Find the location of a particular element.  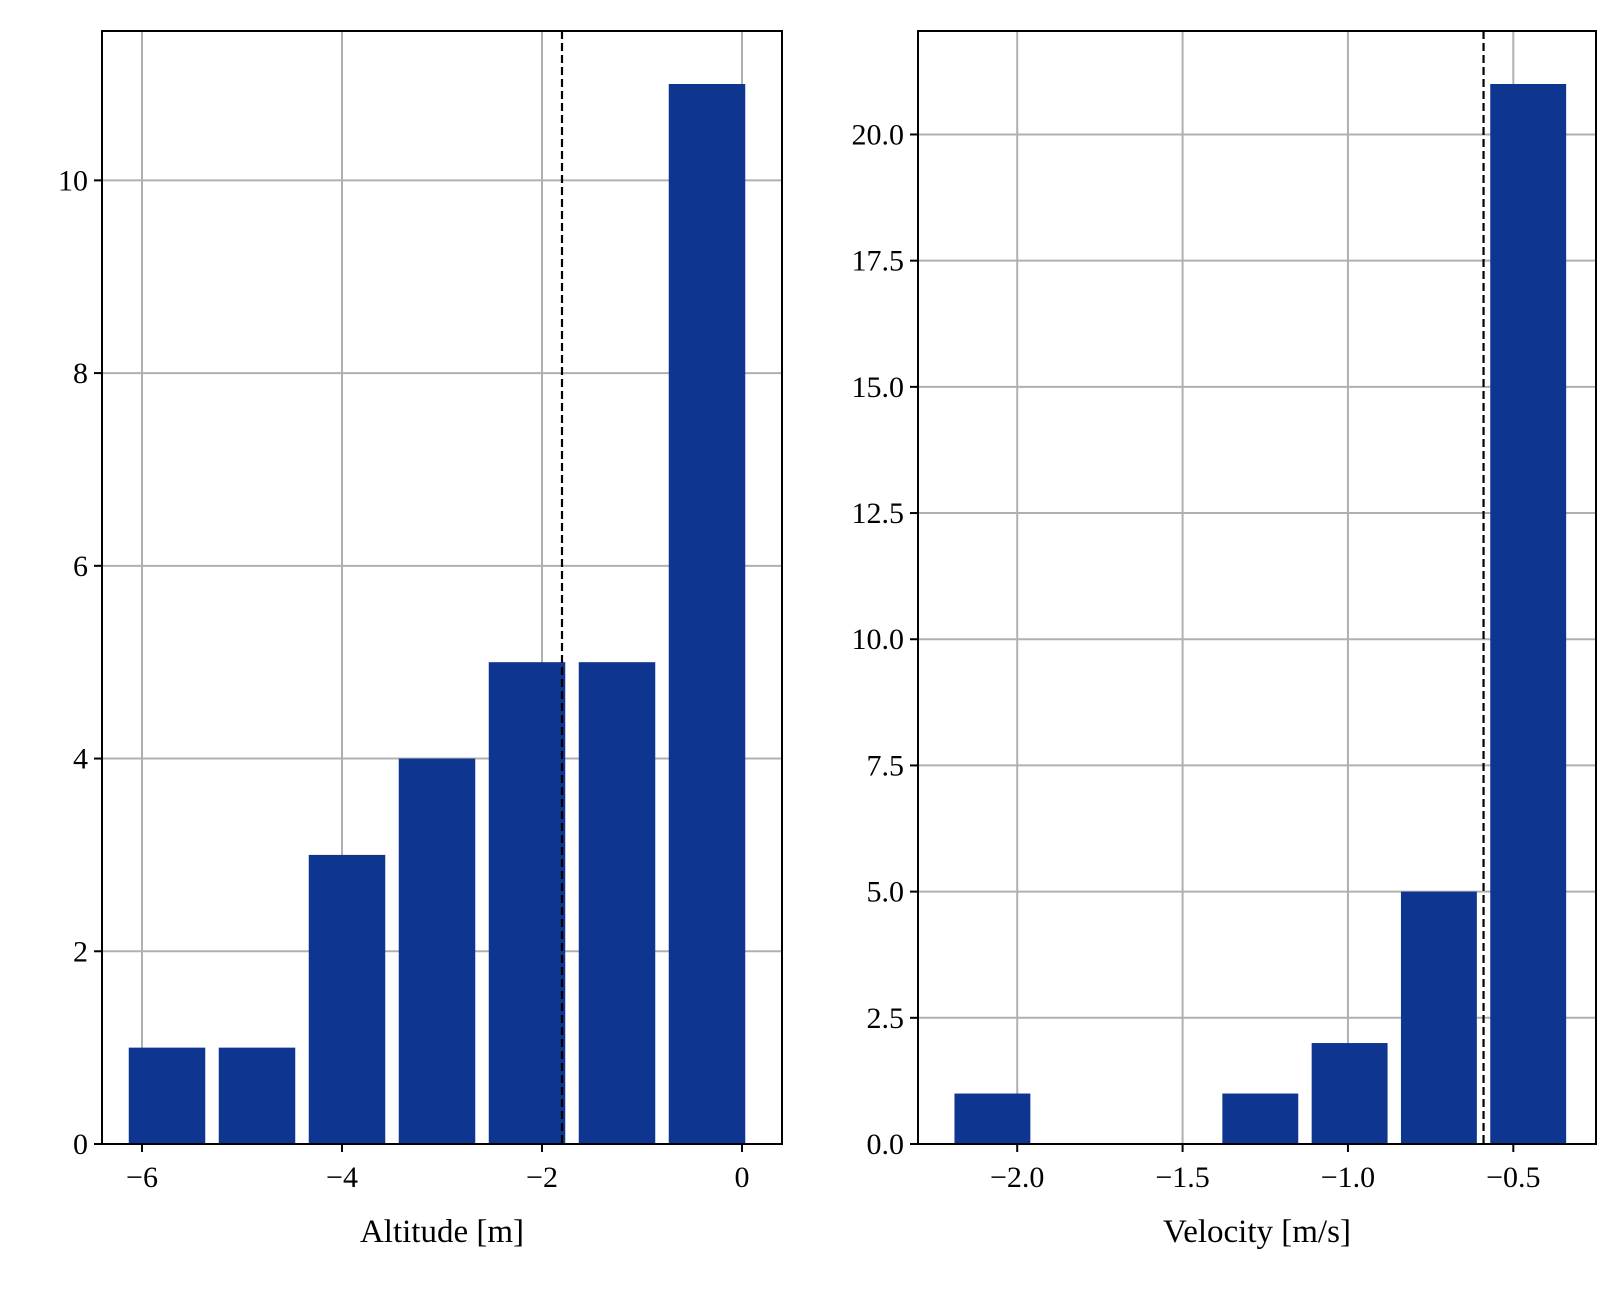

altitude-y-tick-label-5: 10 is located at coordinates (73, 180).